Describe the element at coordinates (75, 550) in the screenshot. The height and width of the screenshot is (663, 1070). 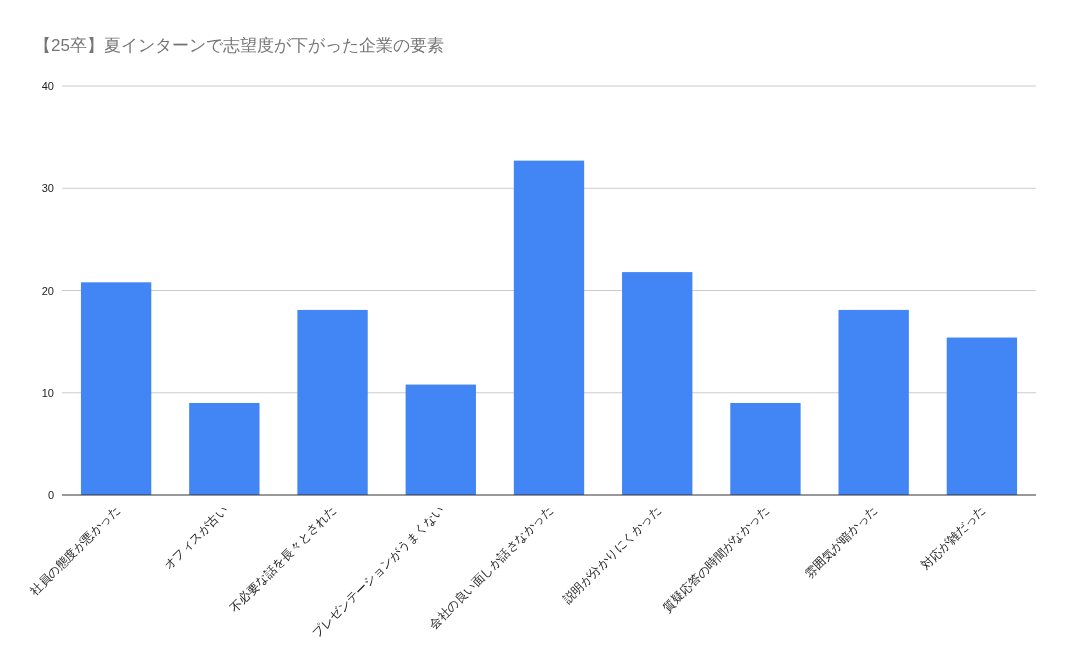
I see `x-tick-label: 社員の態度が悪かった` at that location.